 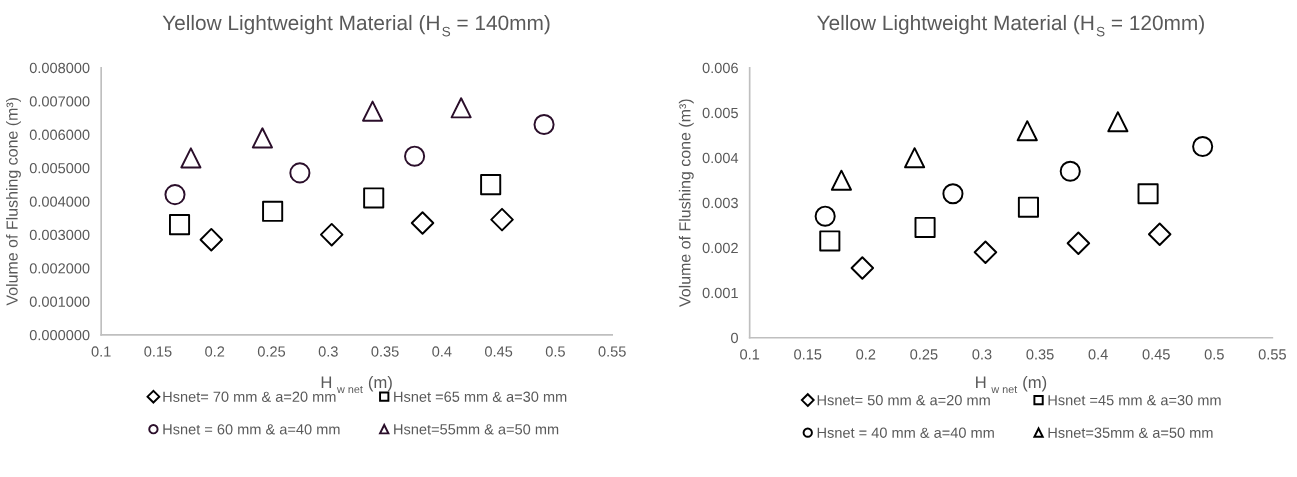 I want to click on y-tick-label: 0.005, so click(x=720, y=113).